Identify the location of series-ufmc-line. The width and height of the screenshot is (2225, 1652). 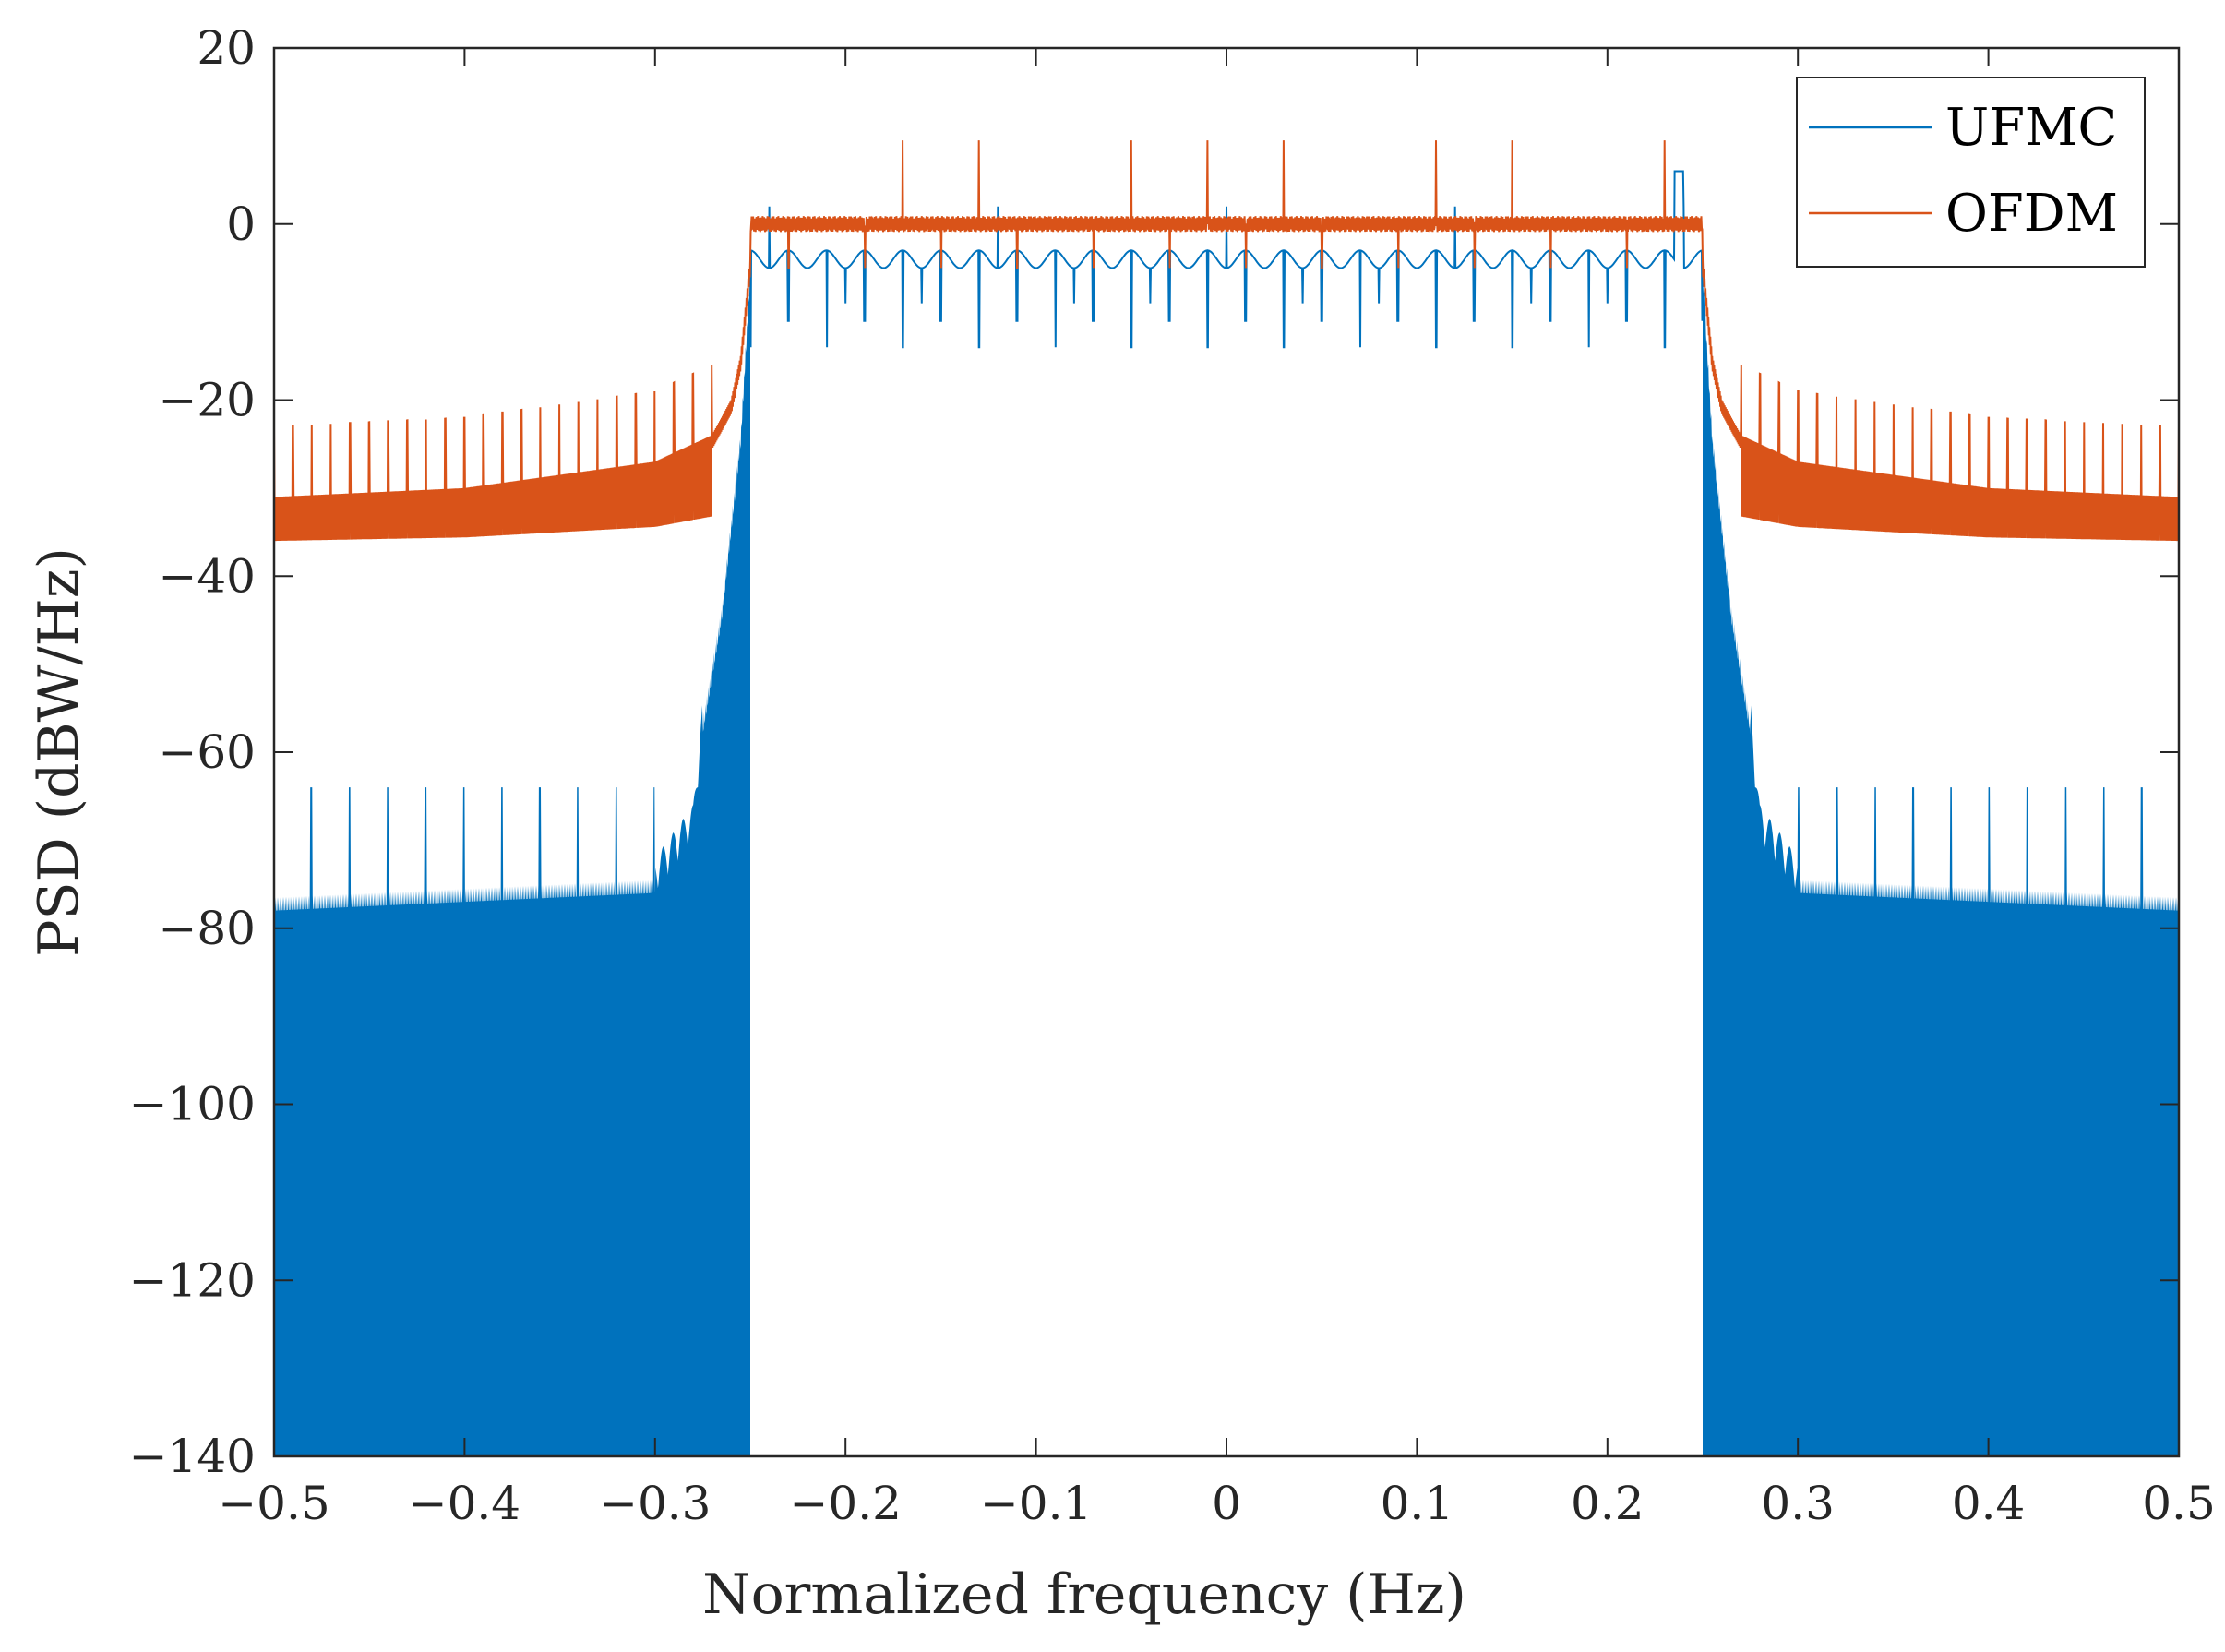
(1226, 260).